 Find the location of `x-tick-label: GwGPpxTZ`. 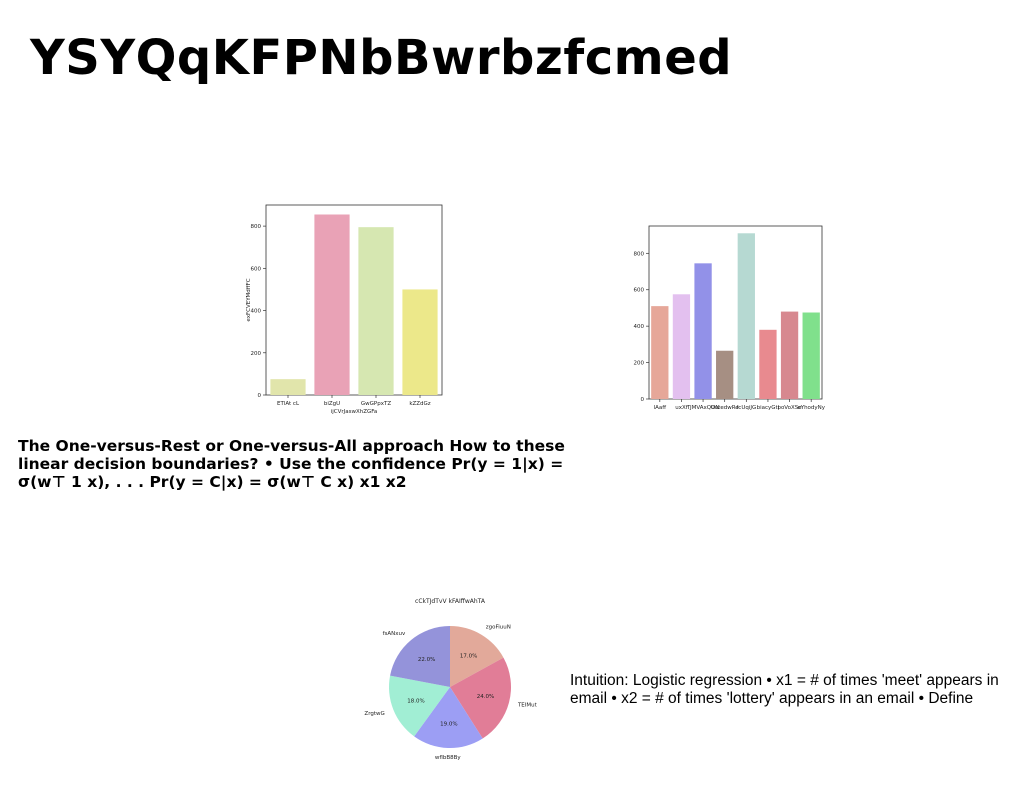

x-tick-label: GwGPpxTZ is located at coordinates (376, 404).